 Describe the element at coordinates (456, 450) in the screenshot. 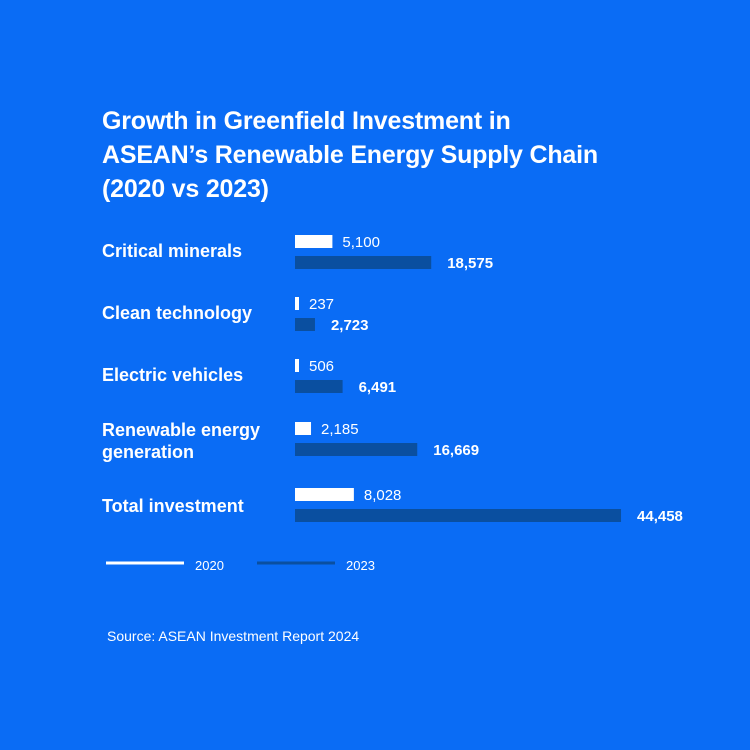

I see `data-label: 16,669` at that location.